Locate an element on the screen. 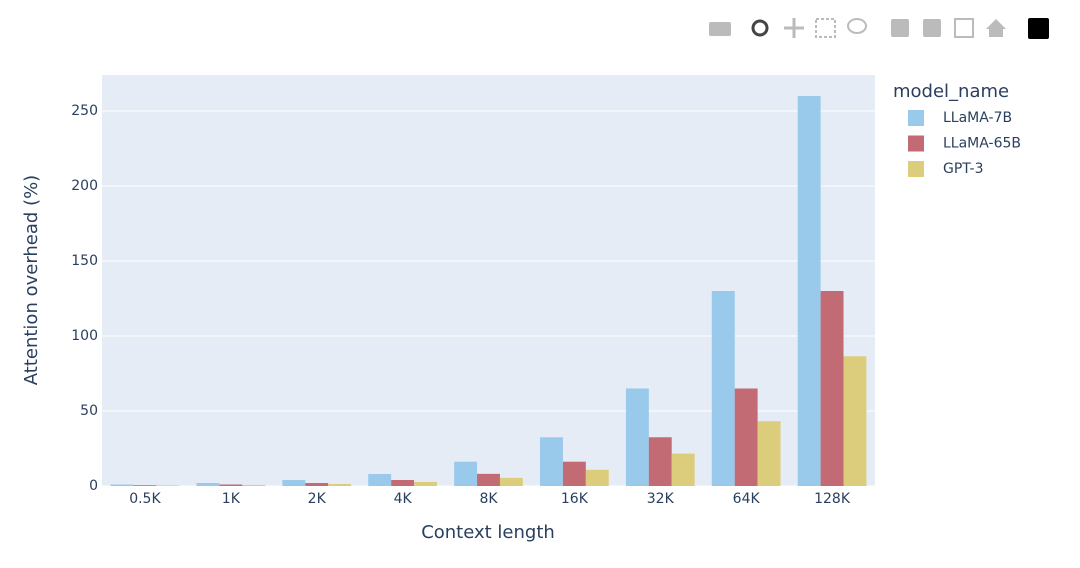 This screenshot has width=1080, height=568. y-tick-label: 50 is located at coordinates (89, 411).